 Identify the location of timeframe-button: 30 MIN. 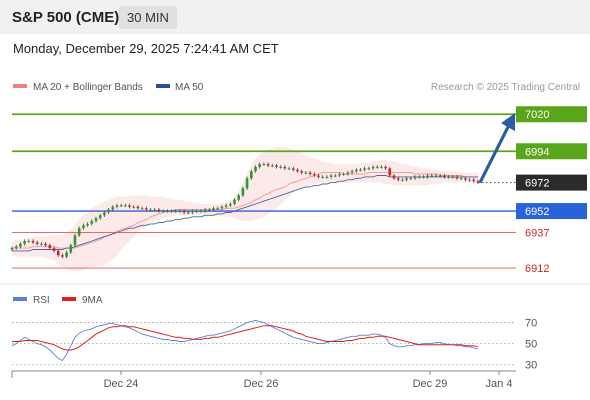
(148, 17).